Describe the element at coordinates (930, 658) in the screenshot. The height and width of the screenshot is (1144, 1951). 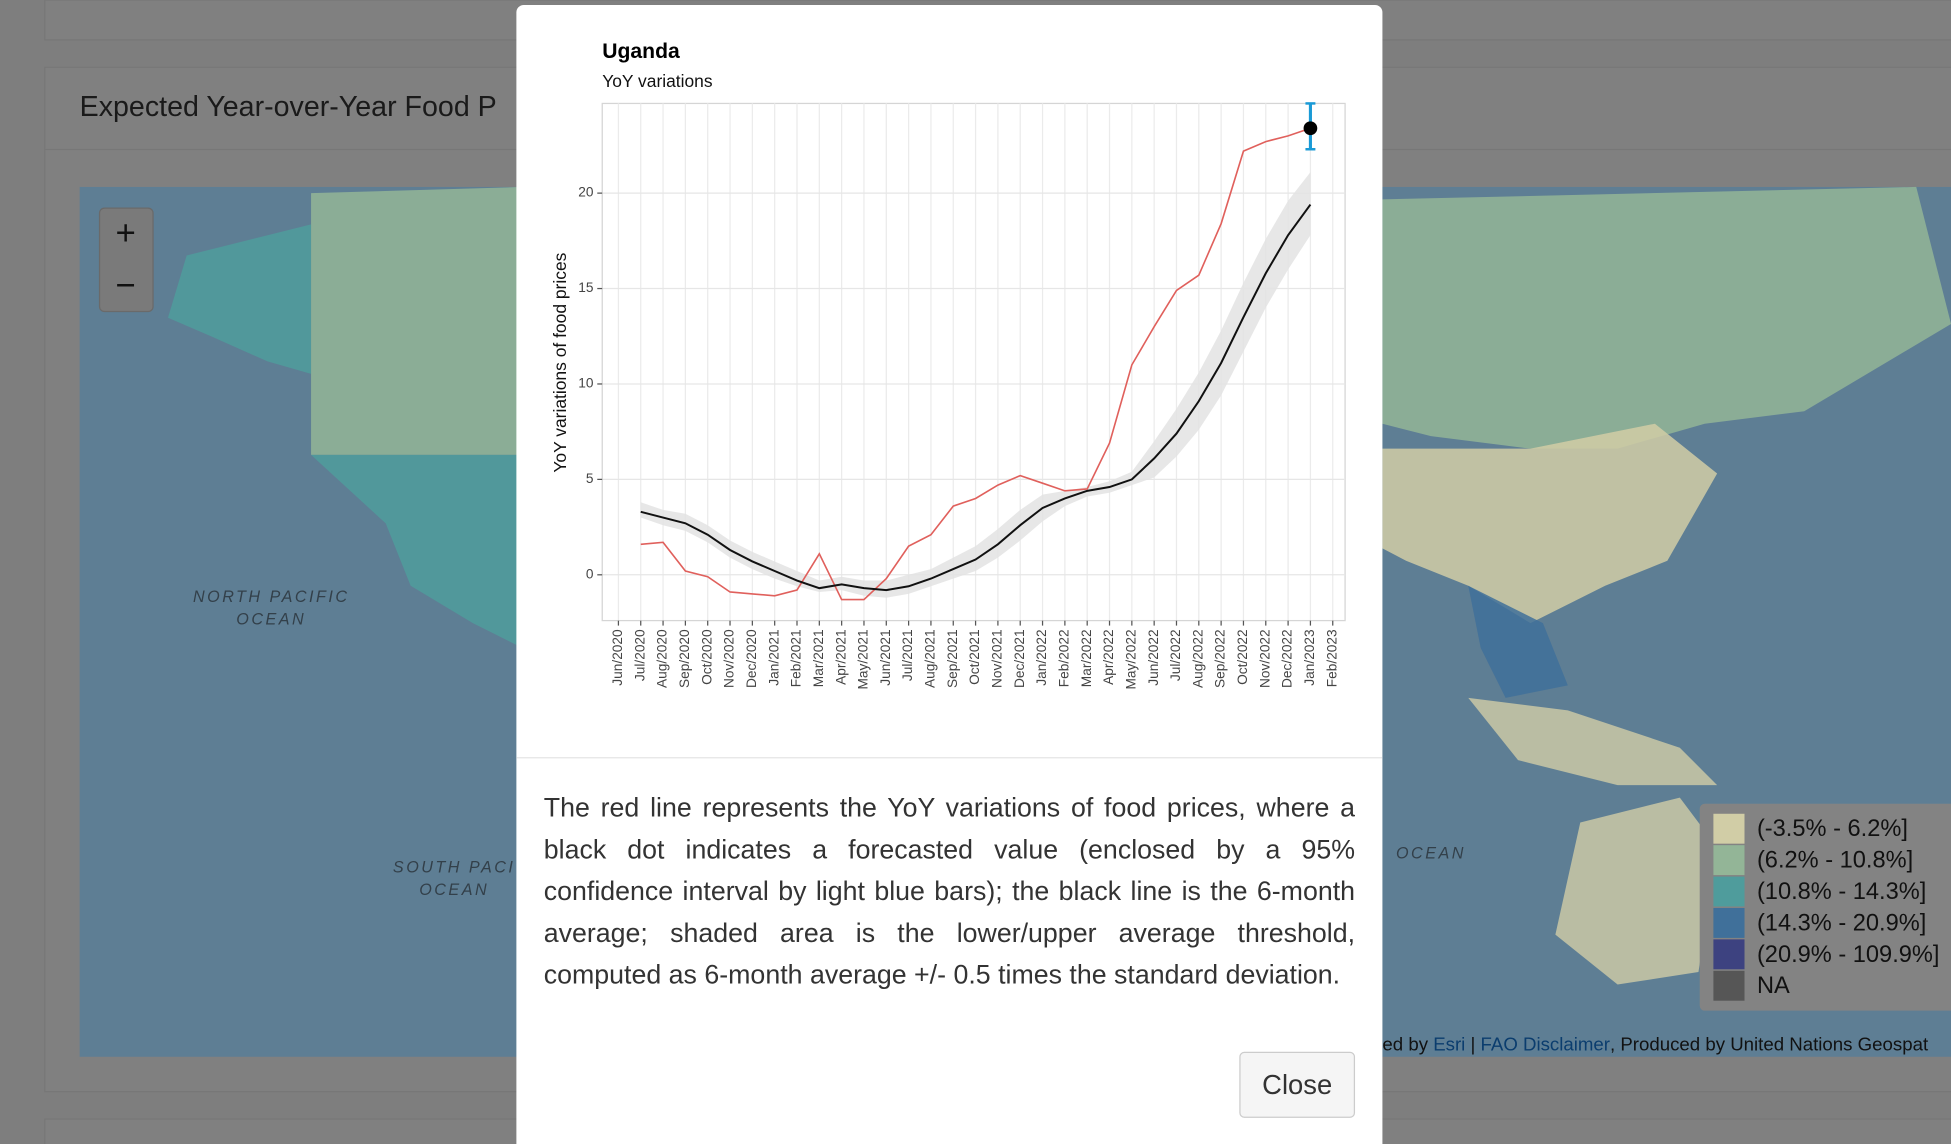
I see `x-tick-label: Aug/2021` at that location.